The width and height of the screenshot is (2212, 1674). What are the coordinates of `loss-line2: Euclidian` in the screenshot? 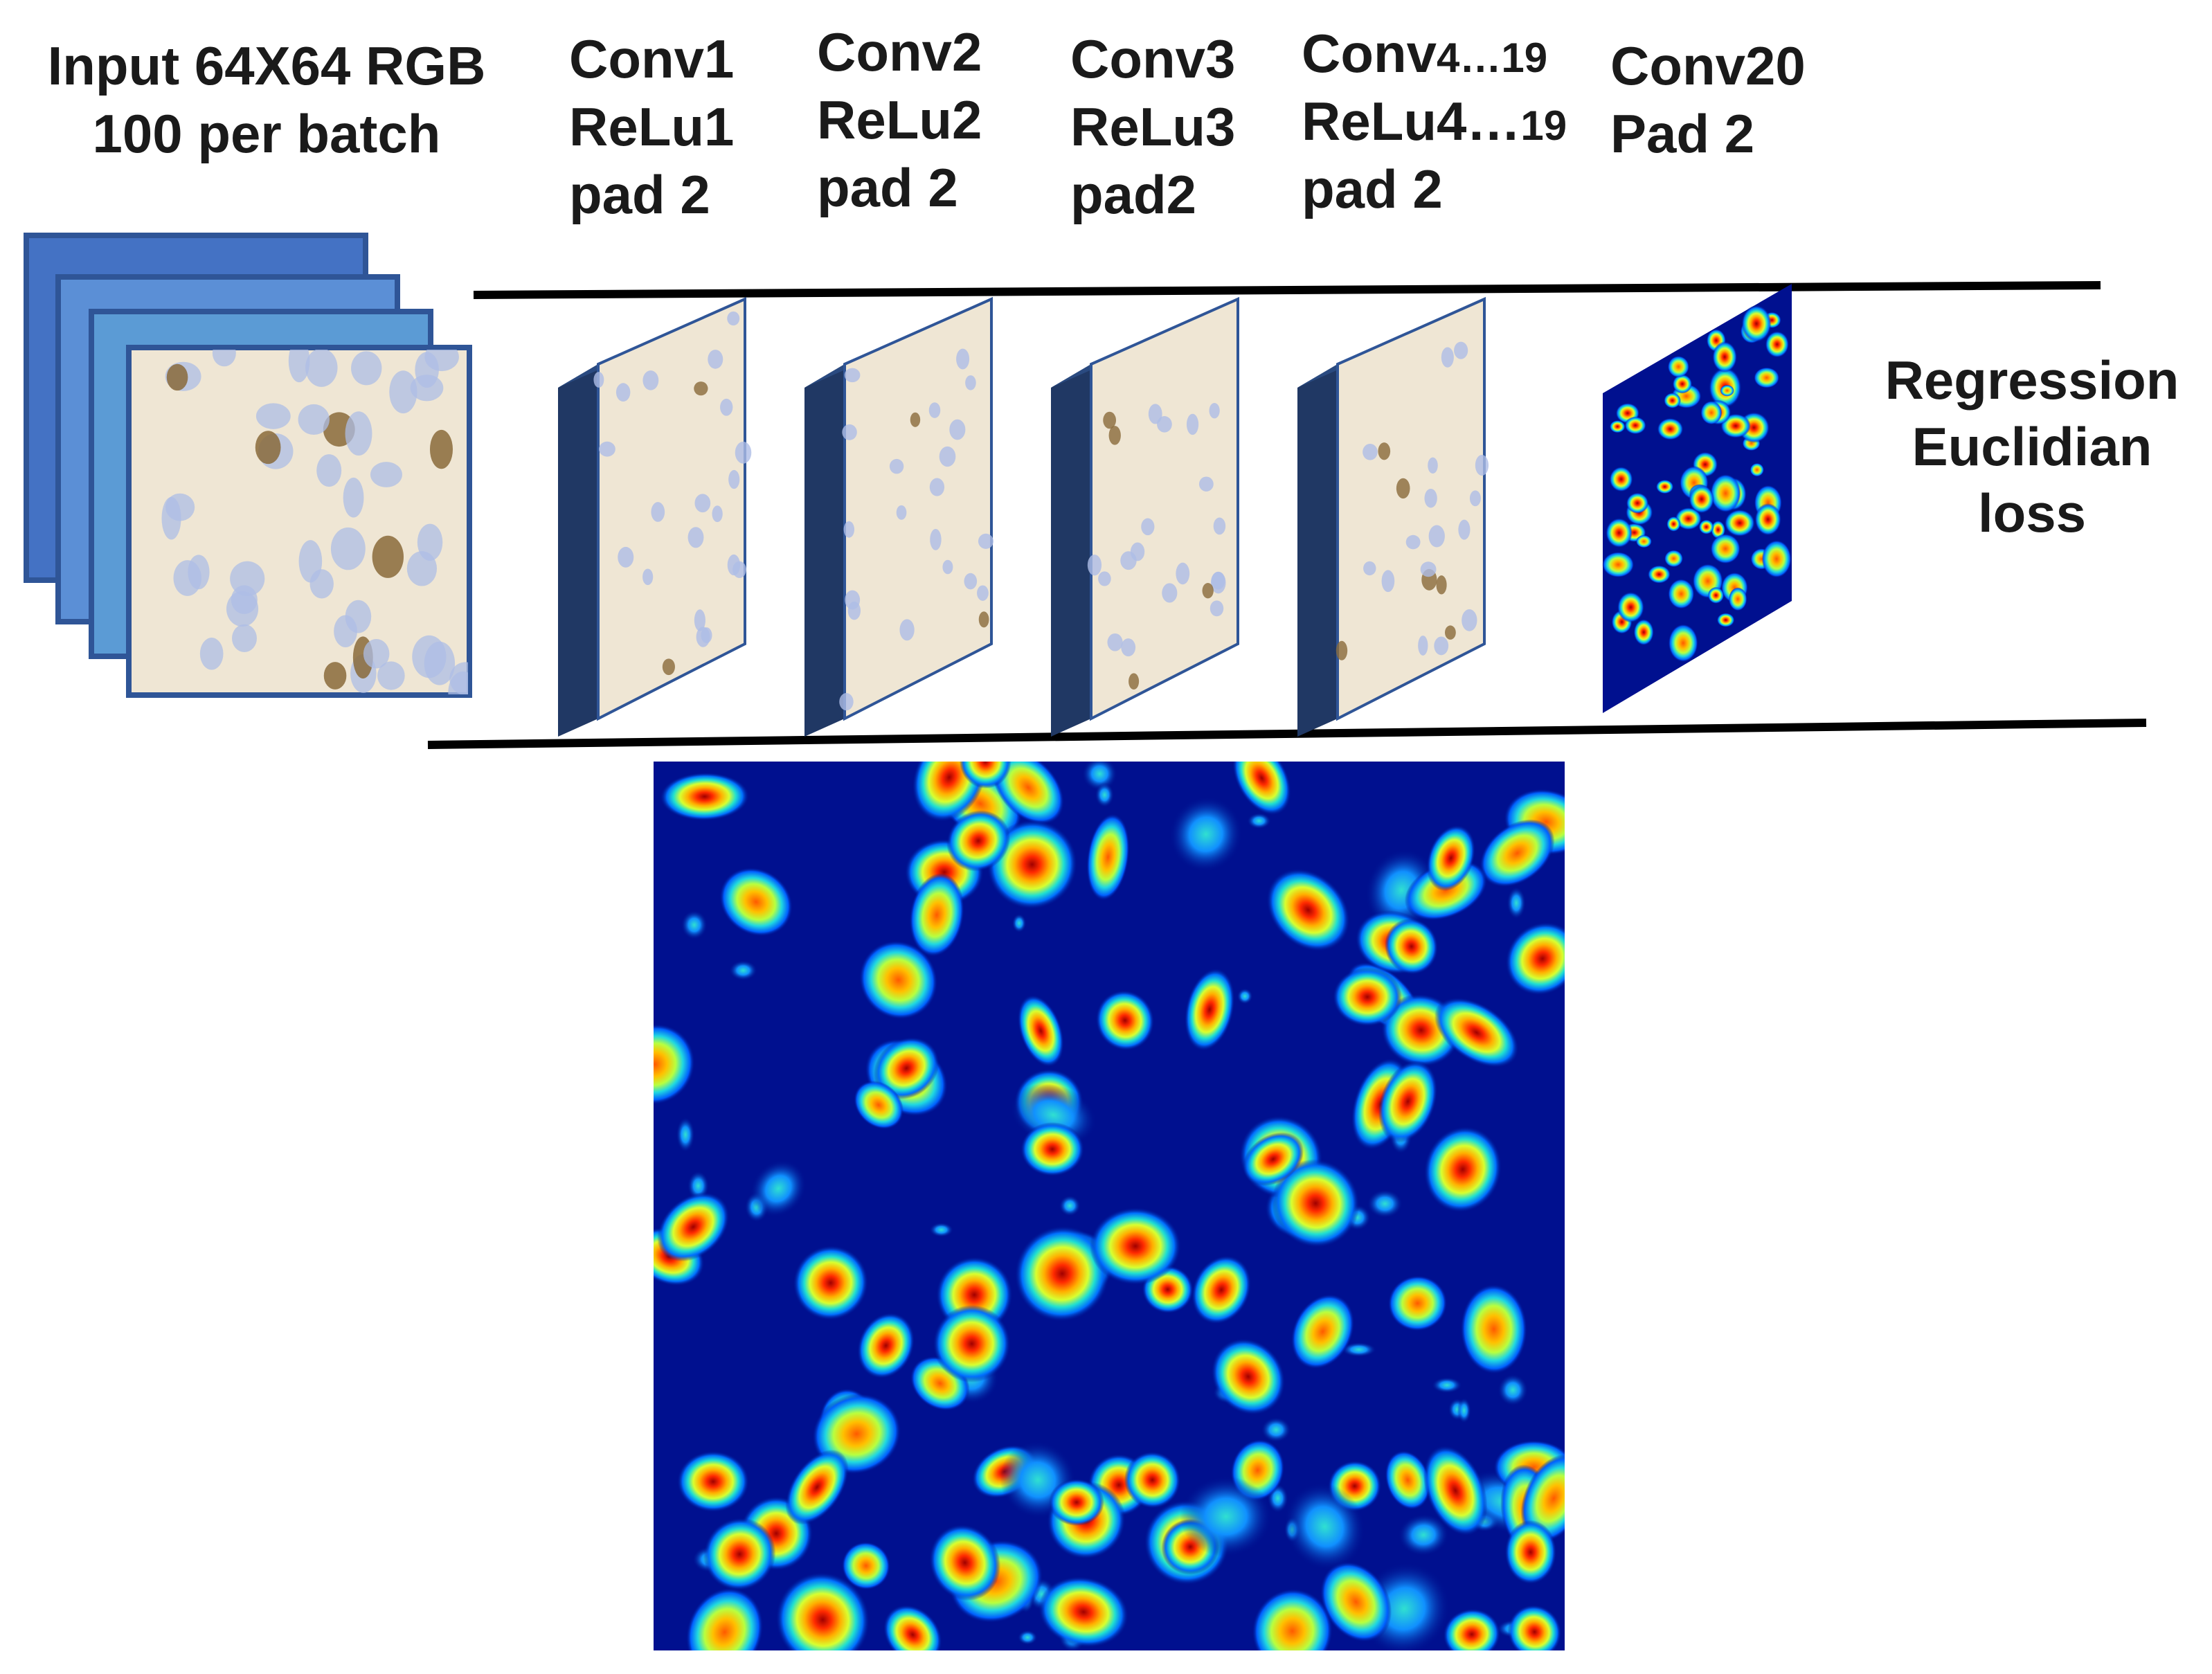 It's located at (2032, 446).